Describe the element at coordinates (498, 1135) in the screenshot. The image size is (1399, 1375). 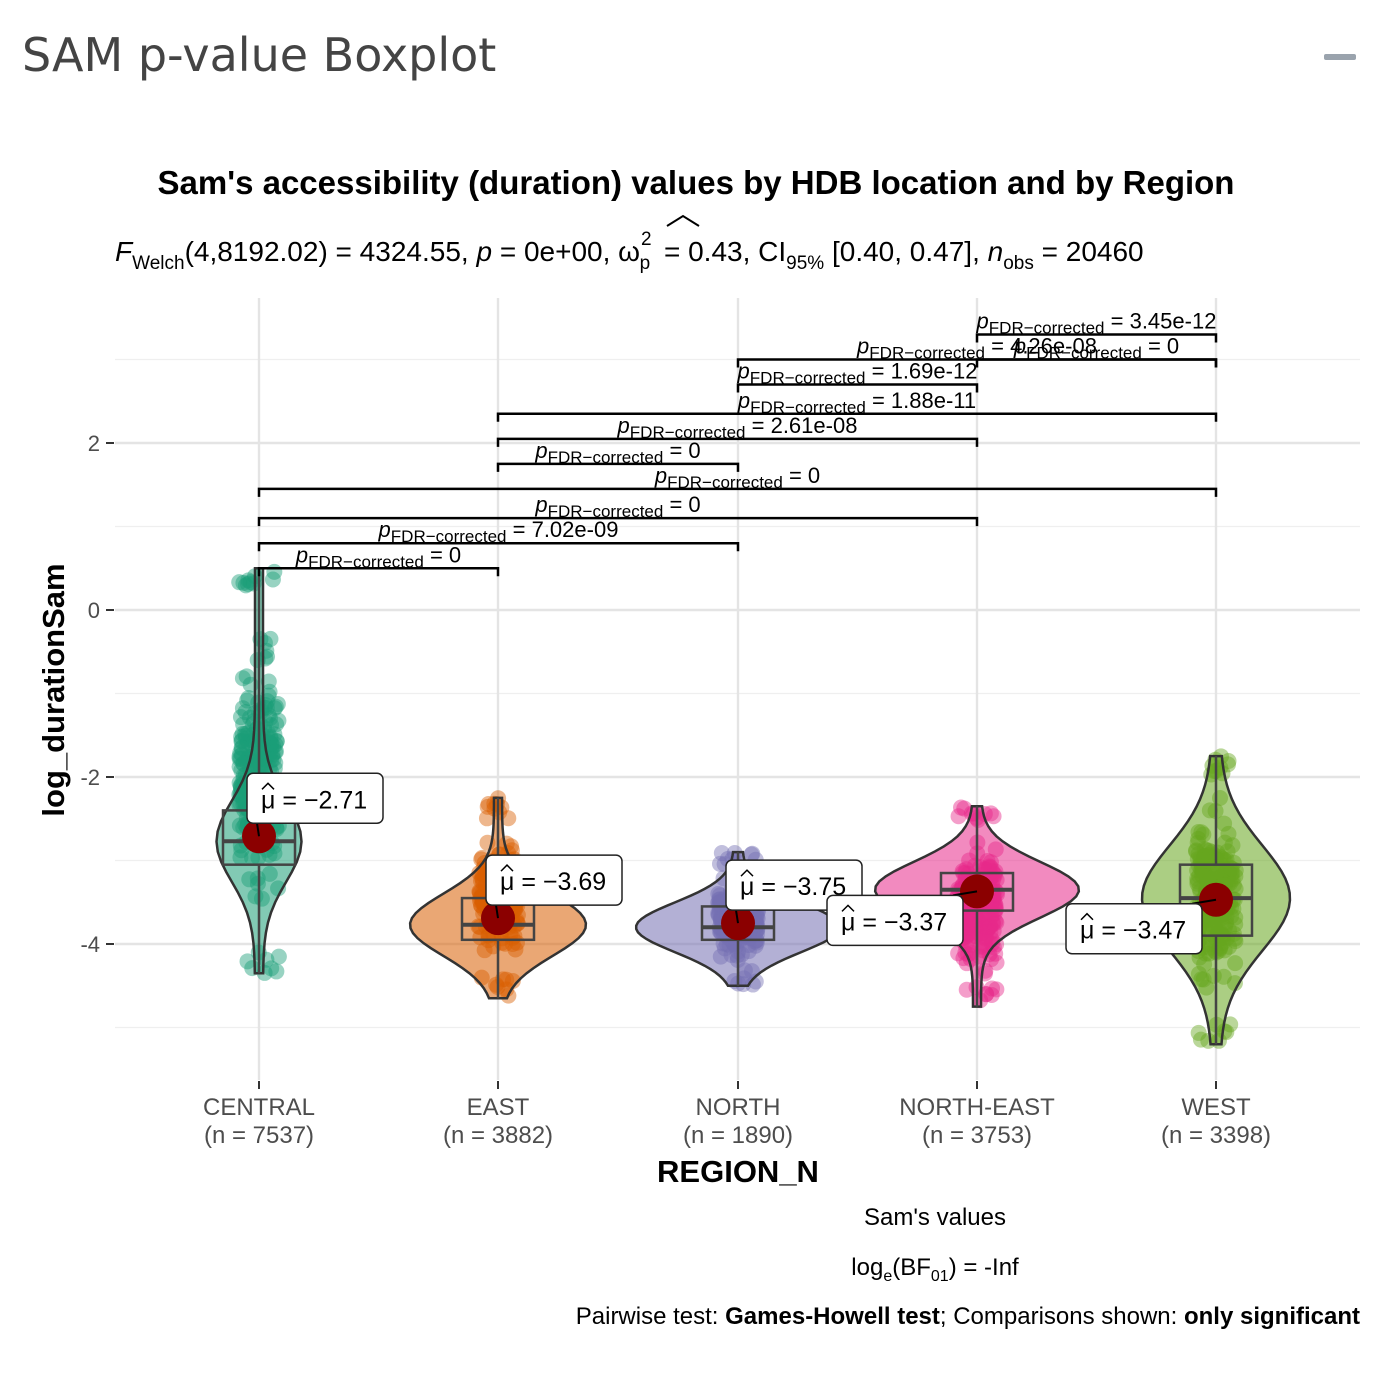
I see `x-tick-n-label: (n = 3882)` at that location.